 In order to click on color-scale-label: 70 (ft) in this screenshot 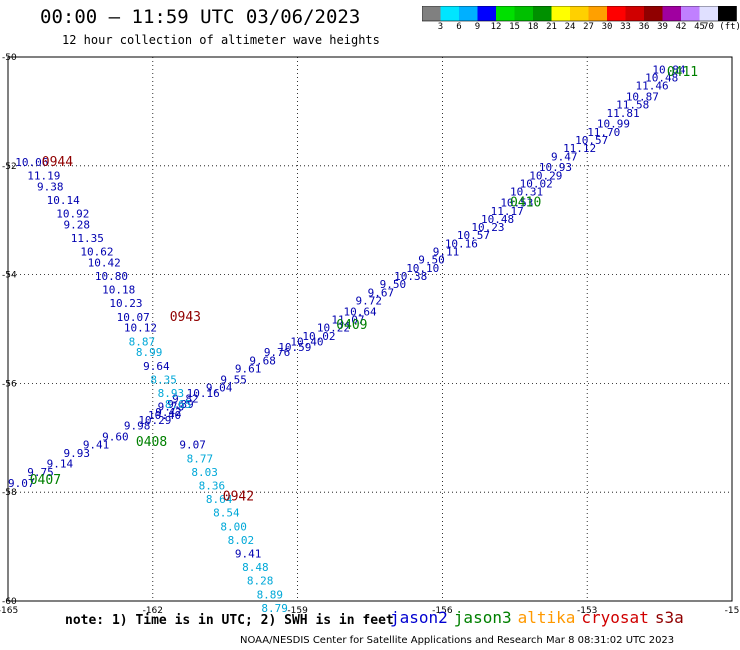, I will do `click(721, 27)`.